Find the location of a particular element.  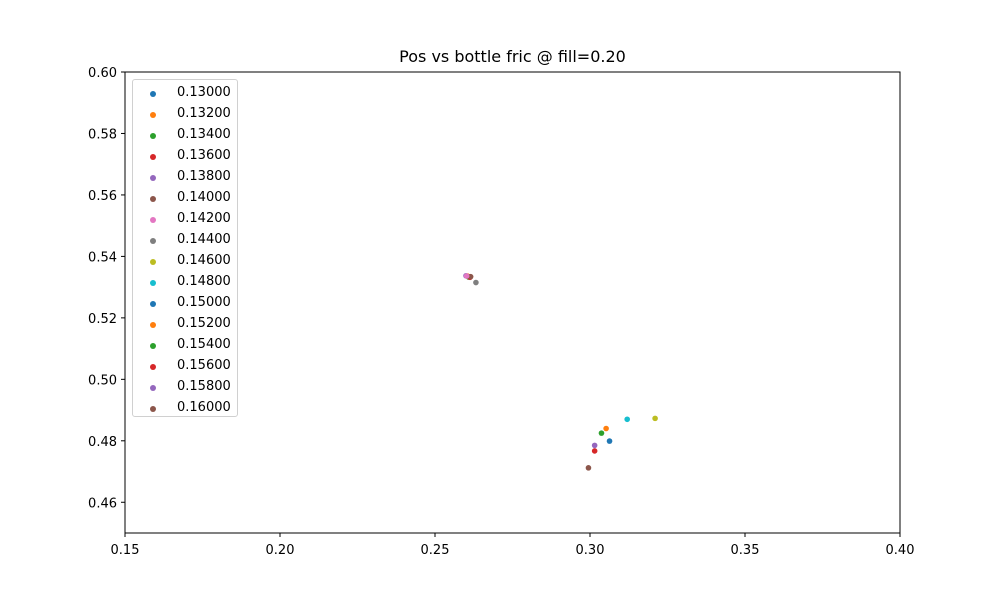

y-tick-label: 0.54 is located at coordinates (102, 257).